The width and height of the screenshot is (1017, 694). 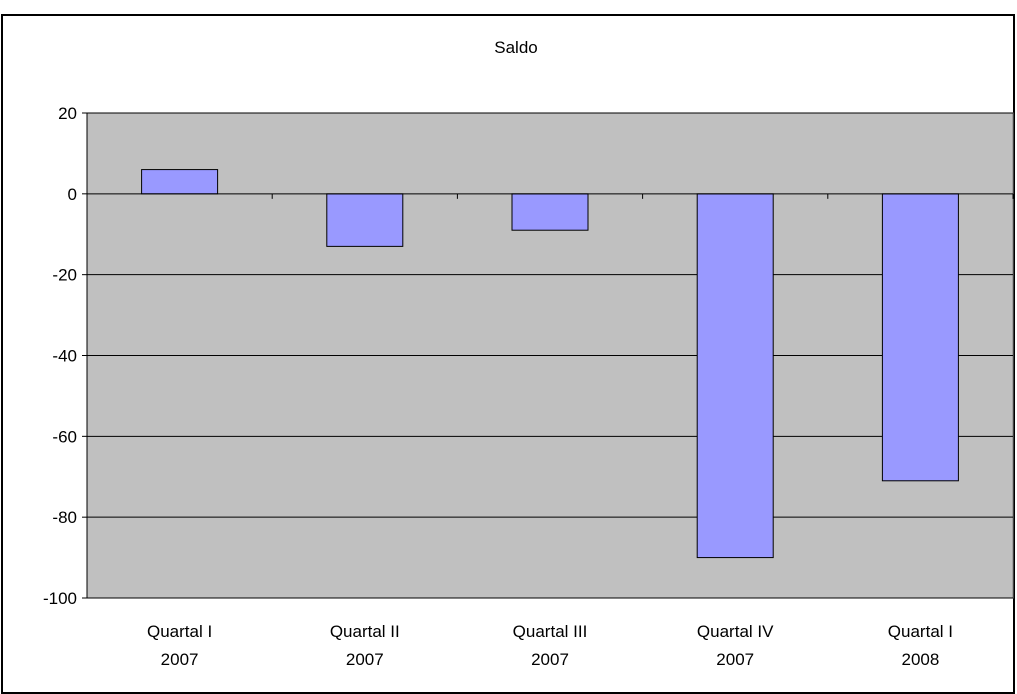 What do you see at coordinates (550, 631) in the screenshot?
I see `x-tick-label: Quartal III` at bounding box center [550, 631].